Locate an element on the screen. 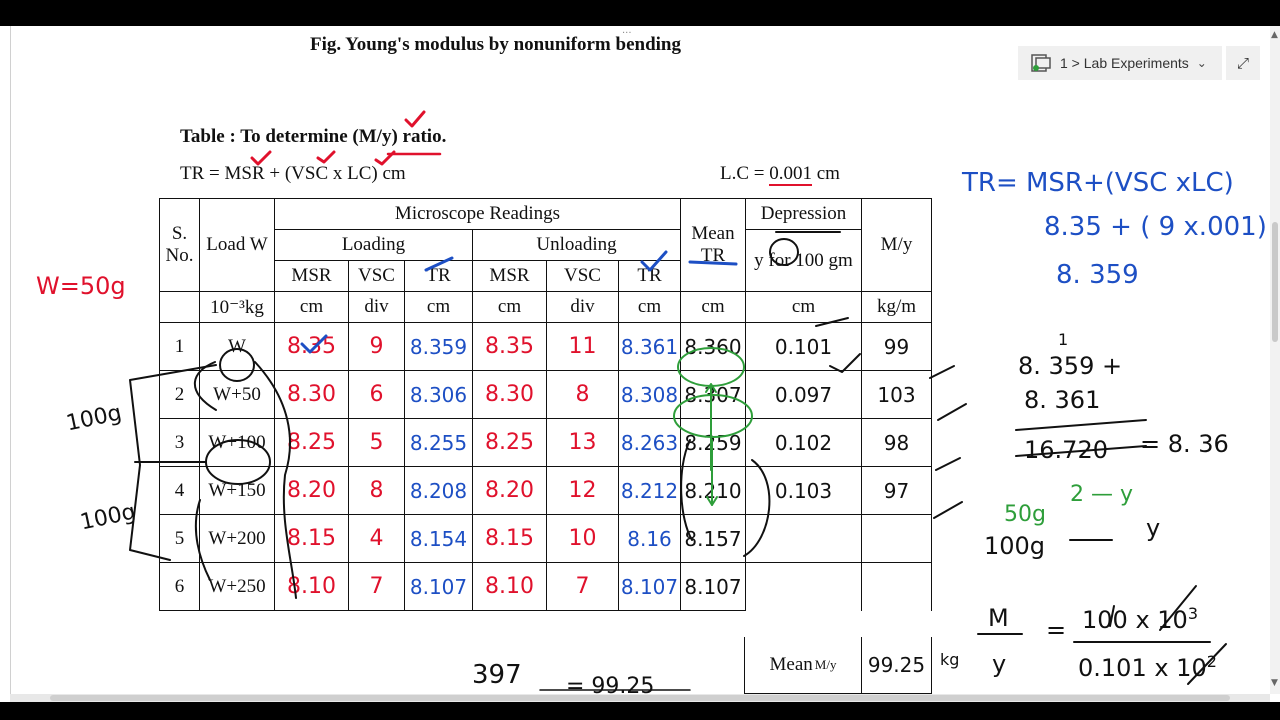 Image resolution: width=1280 pixels, height=720 pixels. unit-cell: 10⁻³kg is located at coordinates (237, 307).